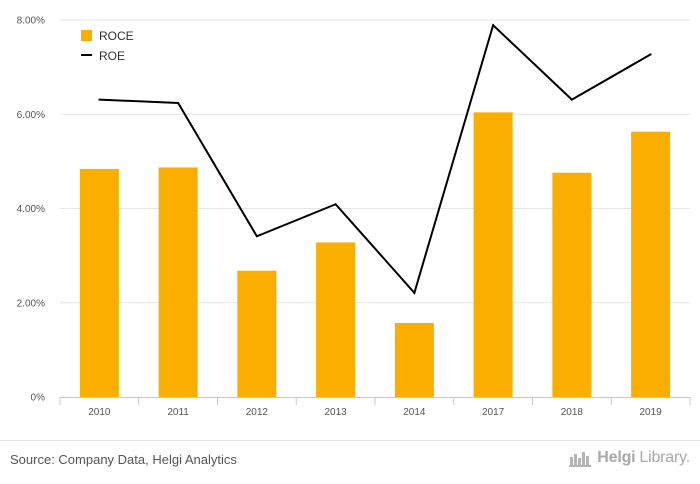  Describe the element at coordinates (664, 457) in the screenshot. I see `brand-name-rest: Library.` at that location.